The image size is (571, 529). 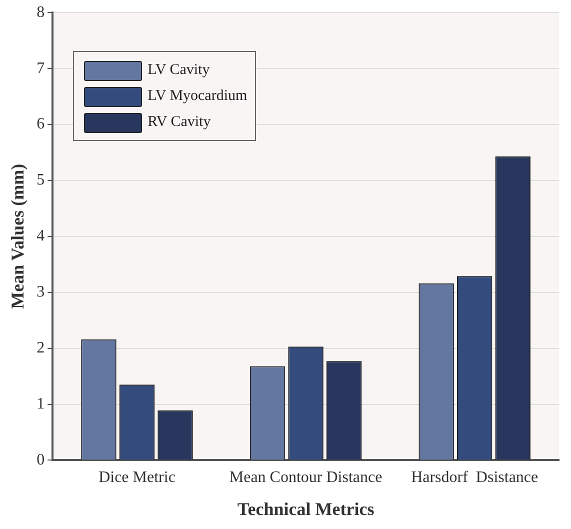 What do you see at coordinates (137, 477) in the screenshot?
I see `x-tick-label: Dice Metric` at bounding box center [137, 477].